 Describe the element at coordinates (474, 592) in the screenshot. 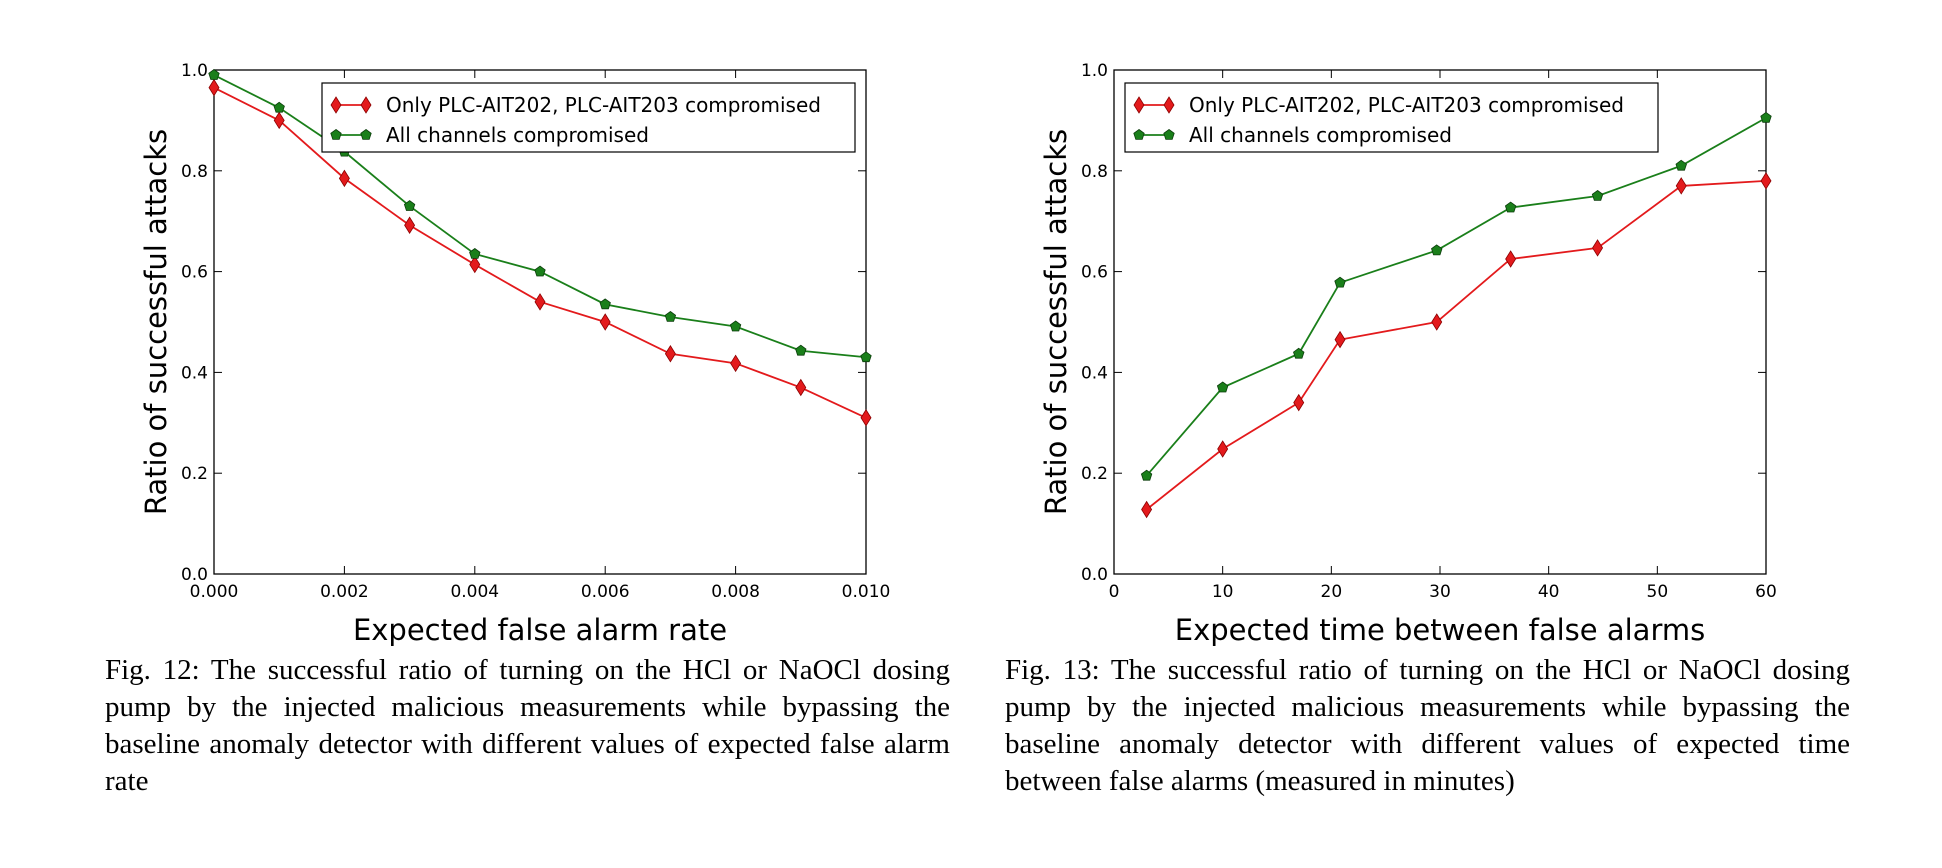

I see `x-tick-label: 0.004` at that location.